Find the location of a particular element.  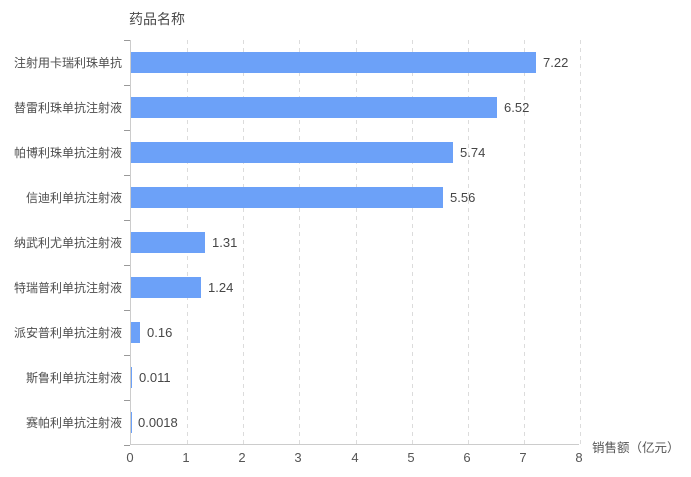

x-axis-tick-label: 1 is located at coordinates (186, 457).